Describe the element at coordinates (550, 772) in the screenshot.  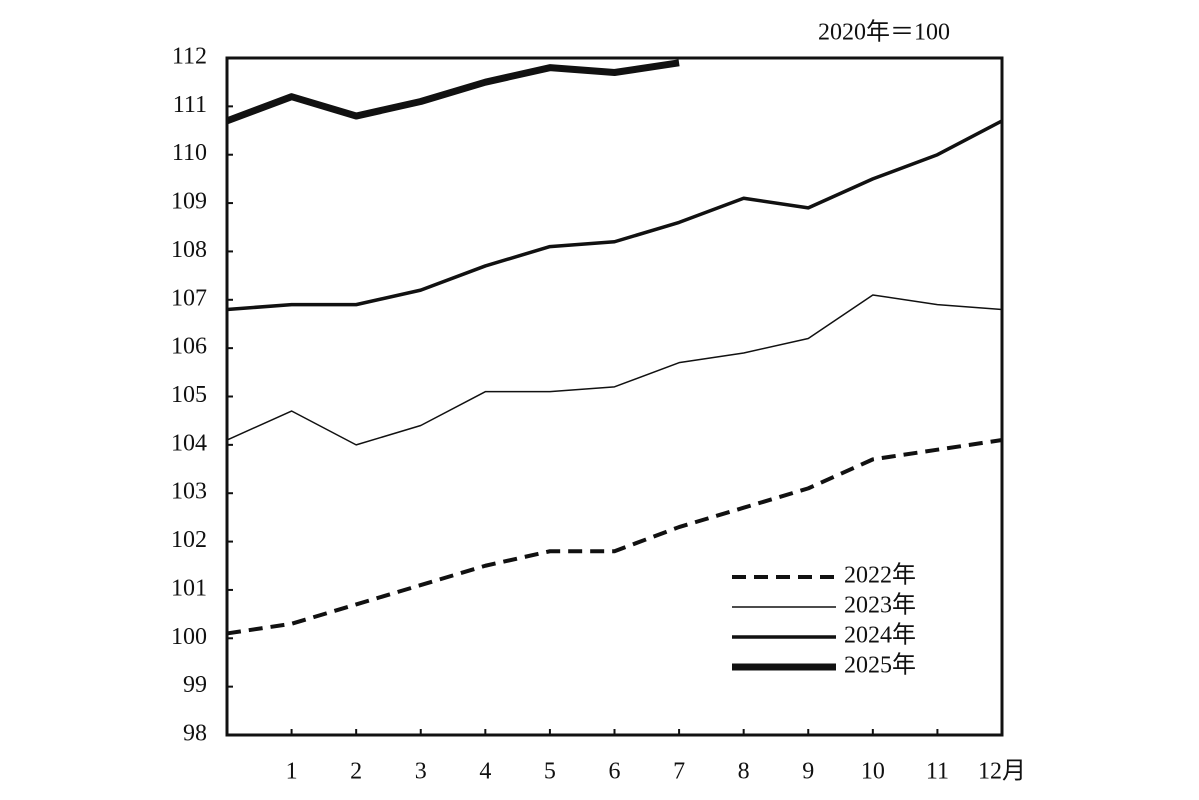
I see `x-tick-label: 5` at that location.